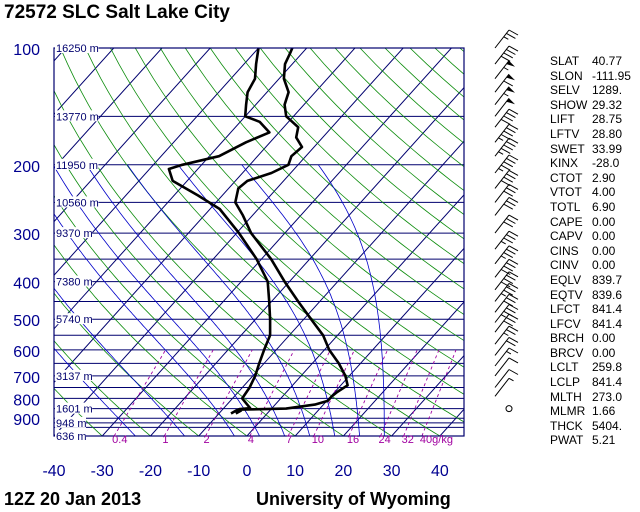 The height and width of the screenshot is (512, 640). What do you see at coordinates (607, 425) in the screenshot?
I see `index-value: 5404.` at bounding box center [607, 425].